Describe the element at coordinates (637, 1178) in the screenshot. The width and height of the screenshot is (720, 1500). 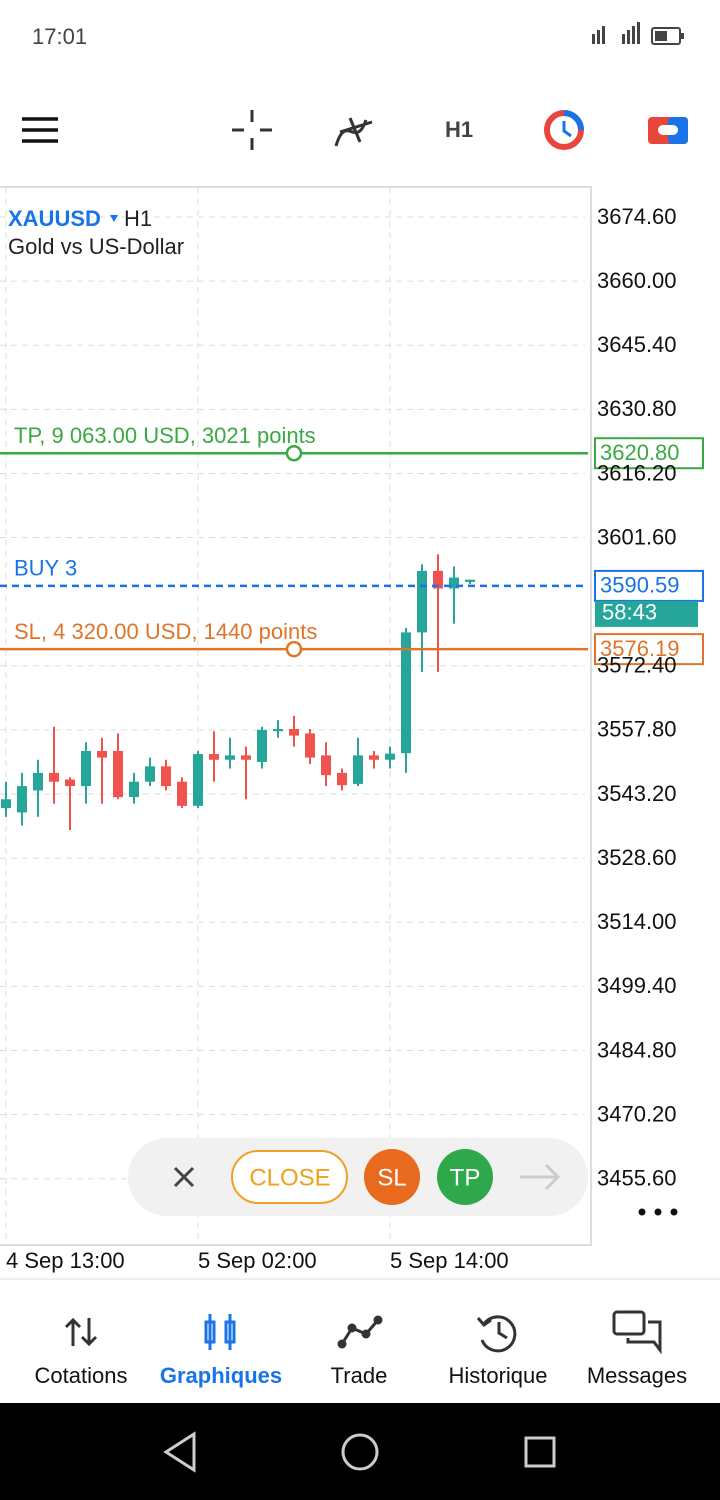
I see `y-tick-label: 3455.60` at that location.